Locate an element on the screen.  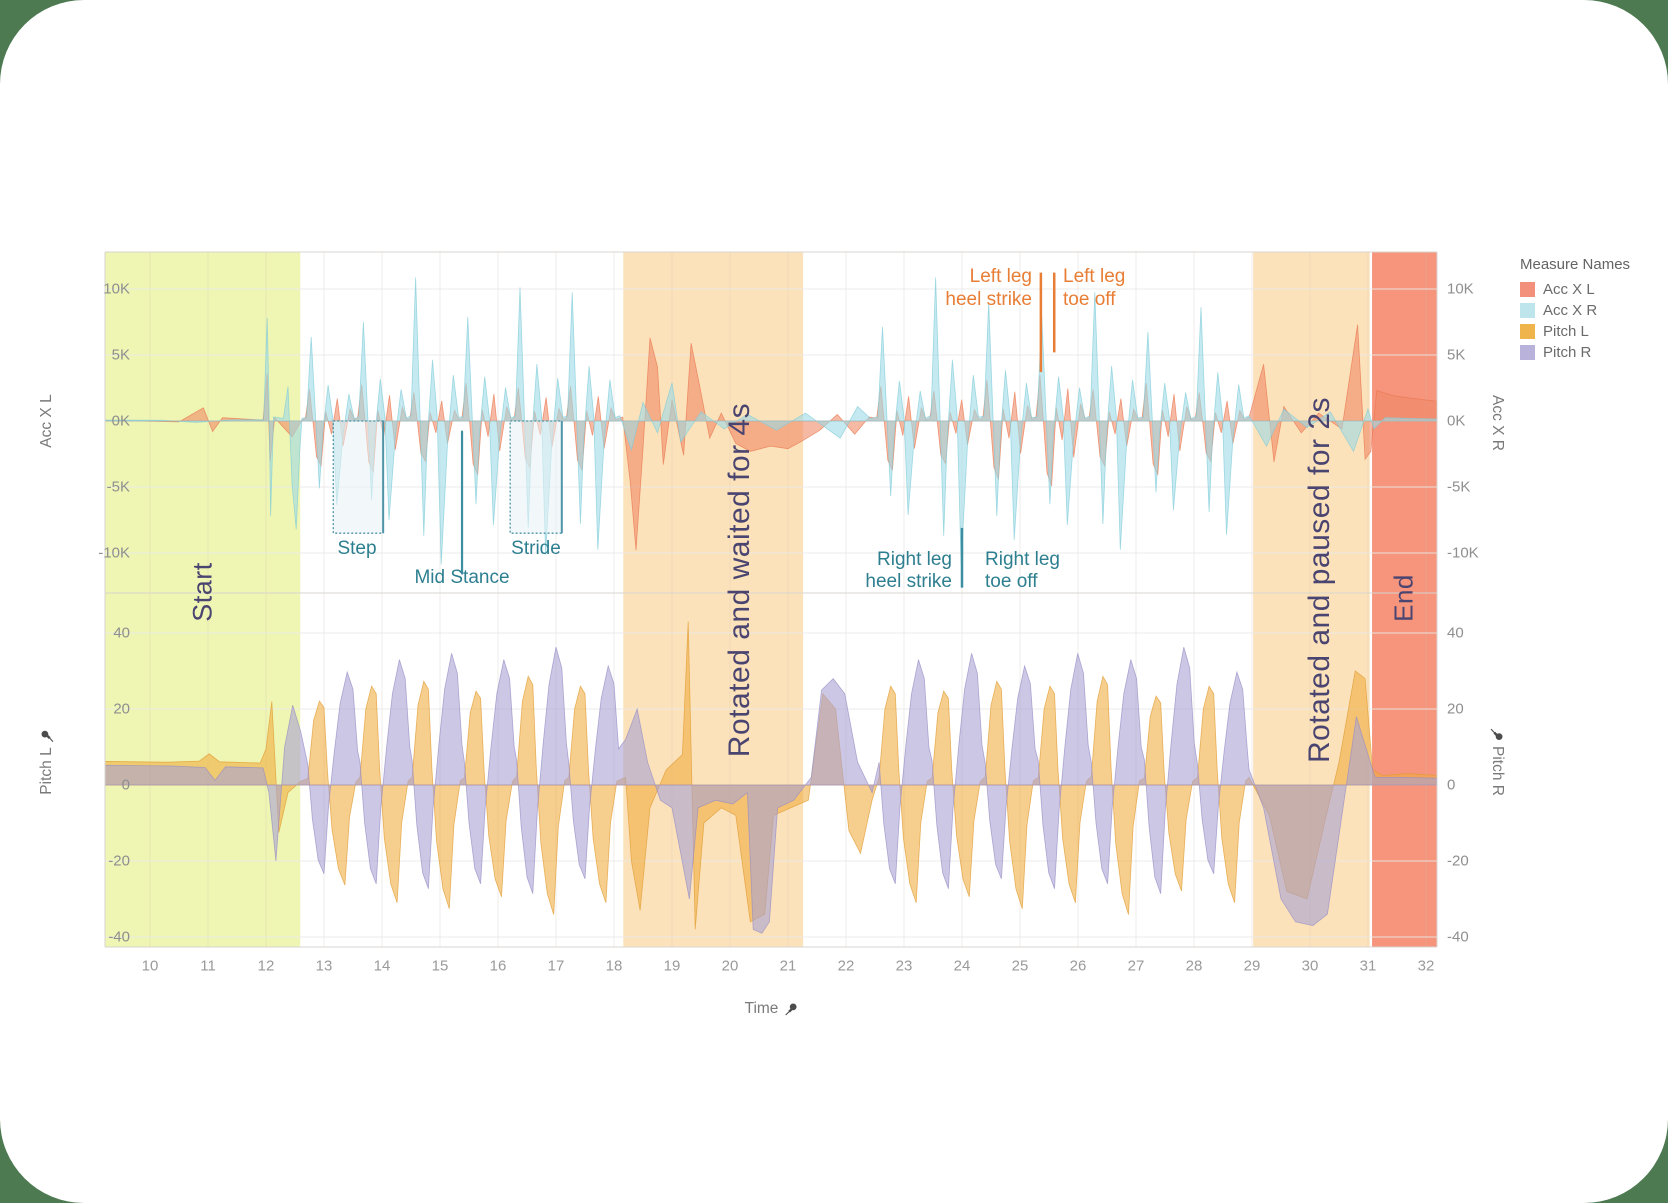
legend-item-pitch-r: Pitch R is located at coordinates (1575, 352).